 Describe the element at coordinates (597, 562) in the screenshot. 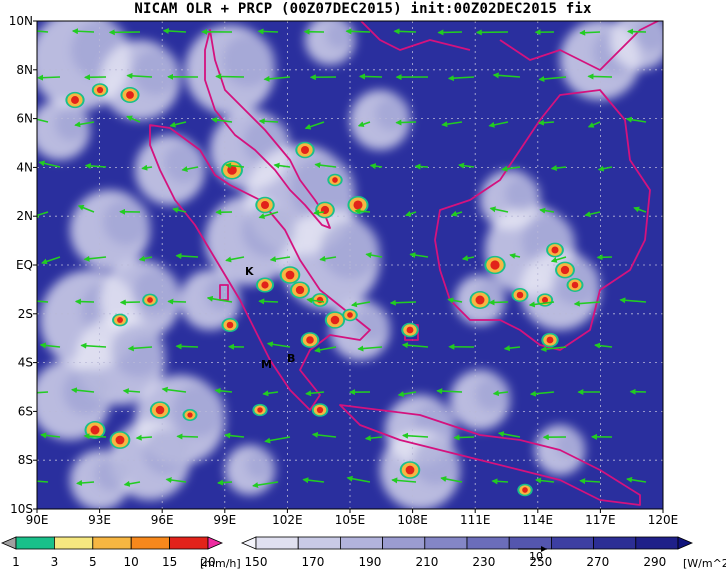

I see `colorbar-tick-label: 270` at that location.